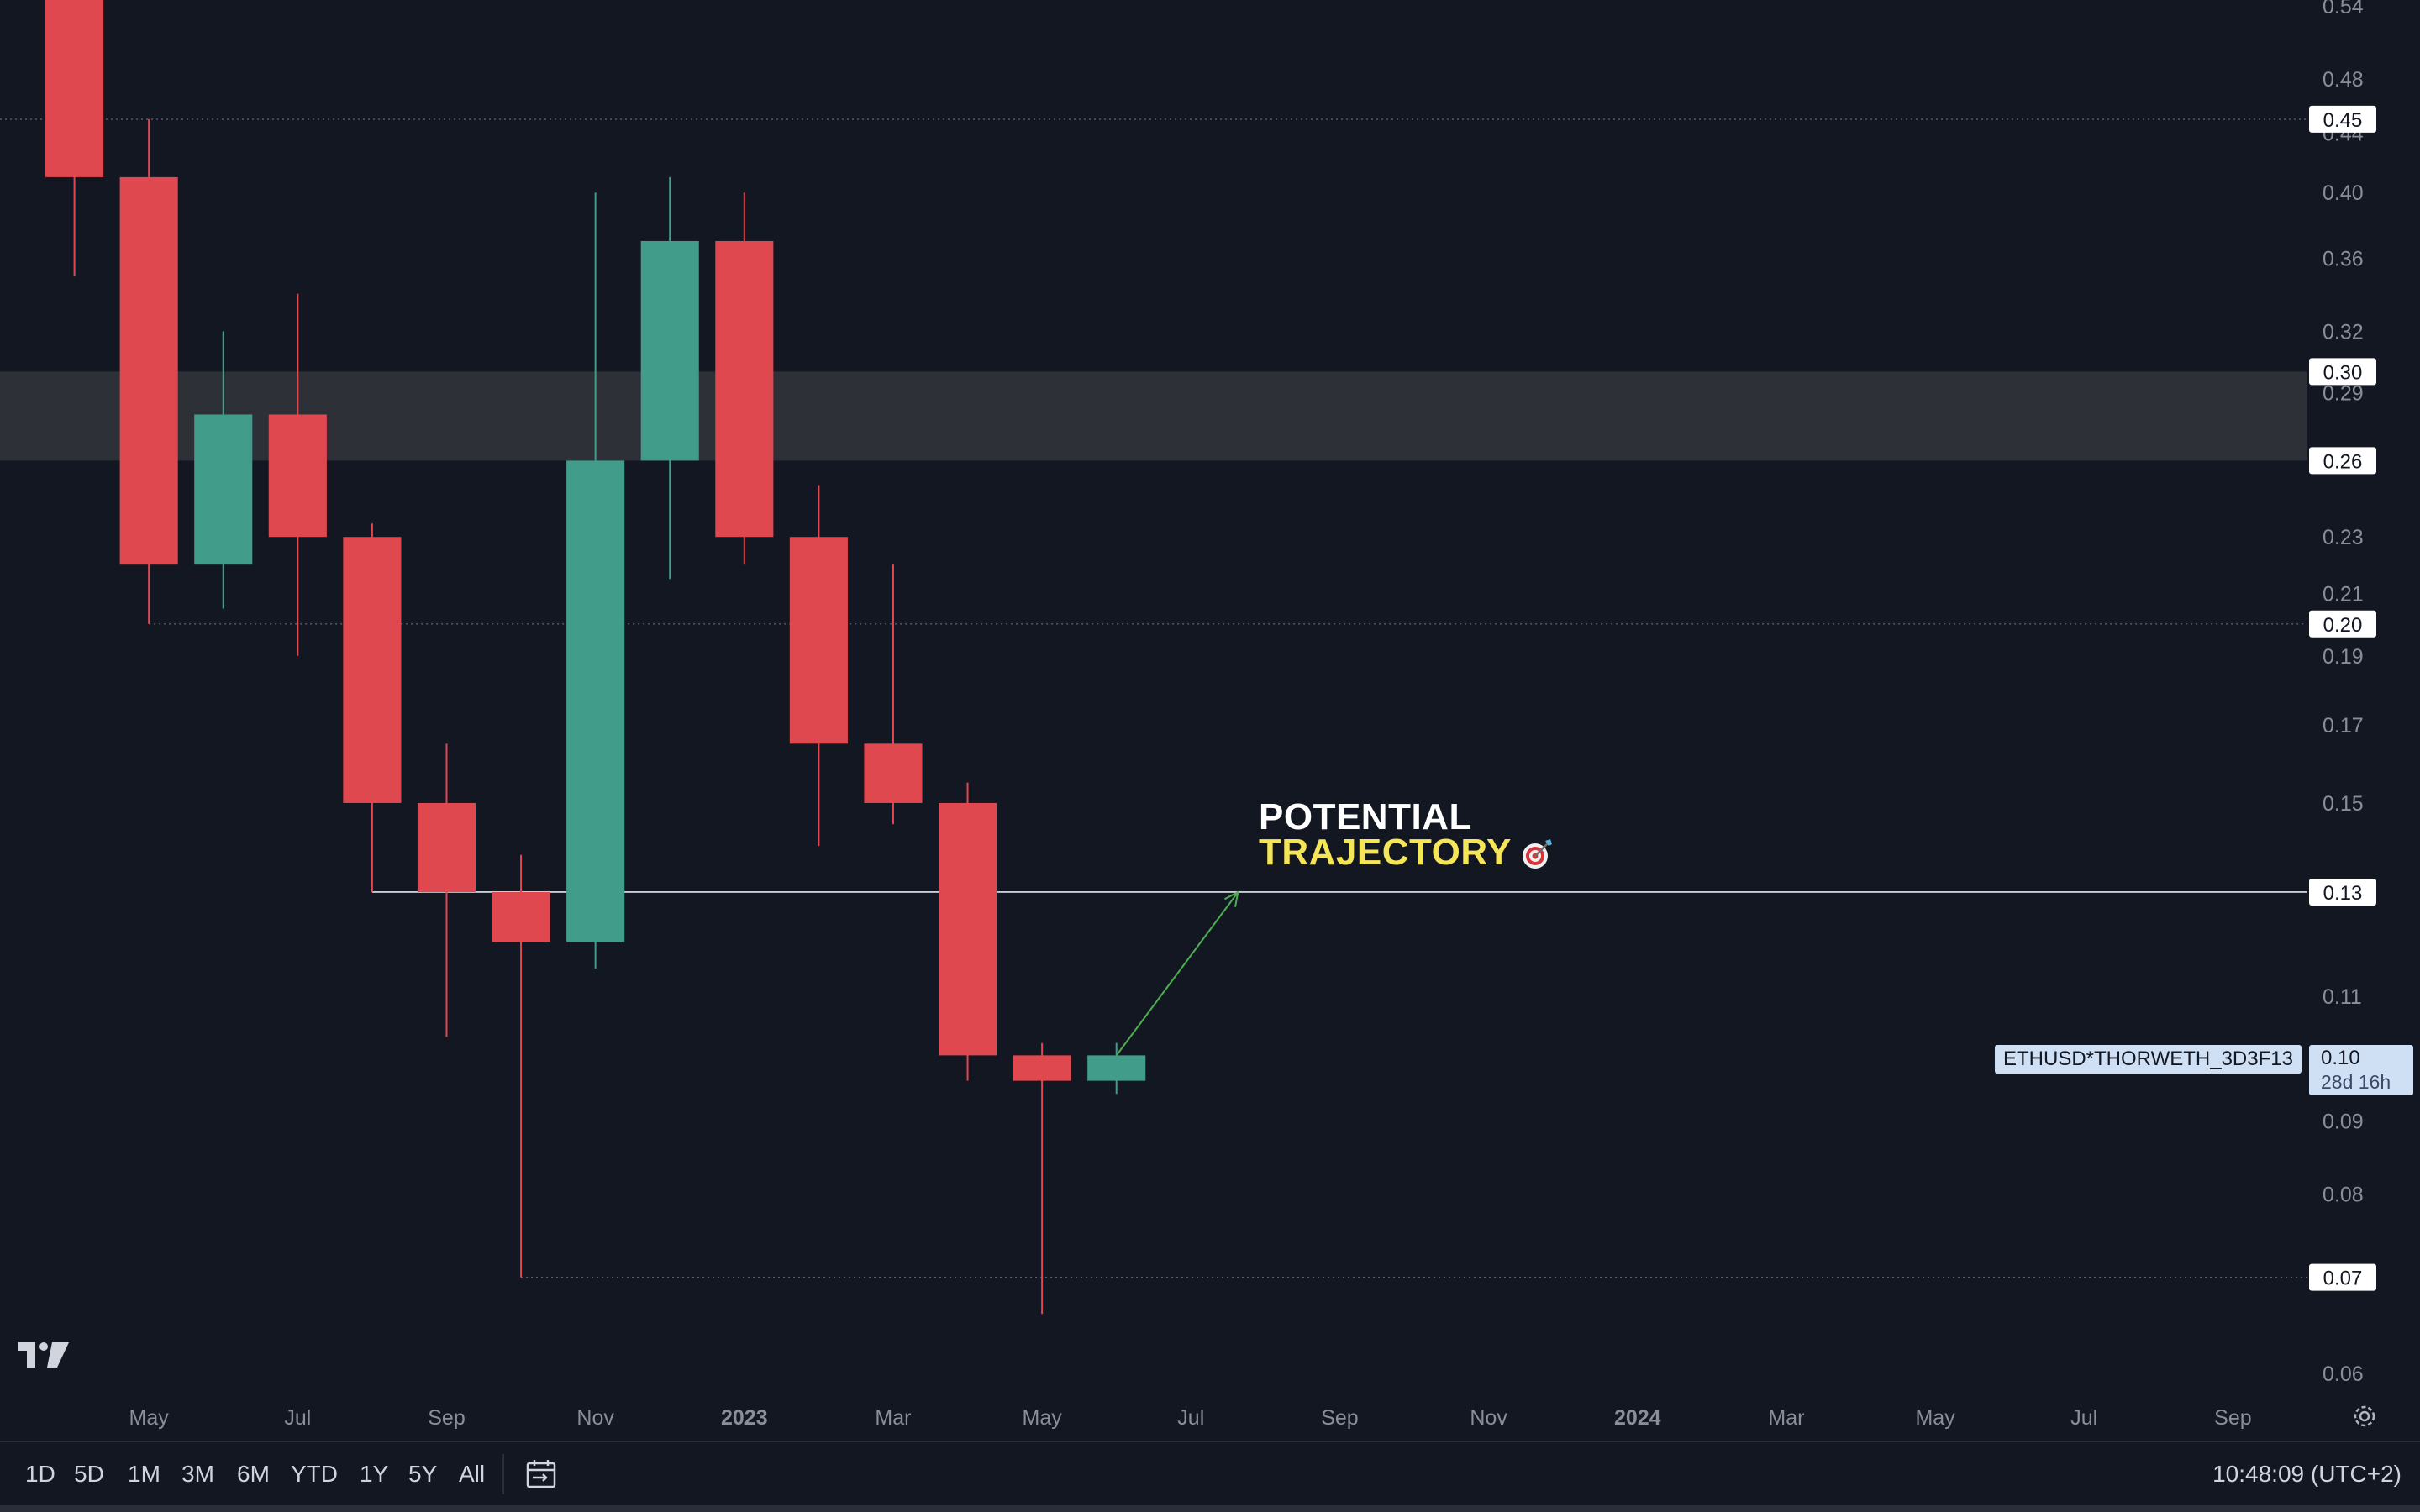 The image size is (2420, 1512). Describe the element at coordinates (2361, 1070) in the screenshot. I see `current-price-tag: 0.10 28d 16h` at that location.